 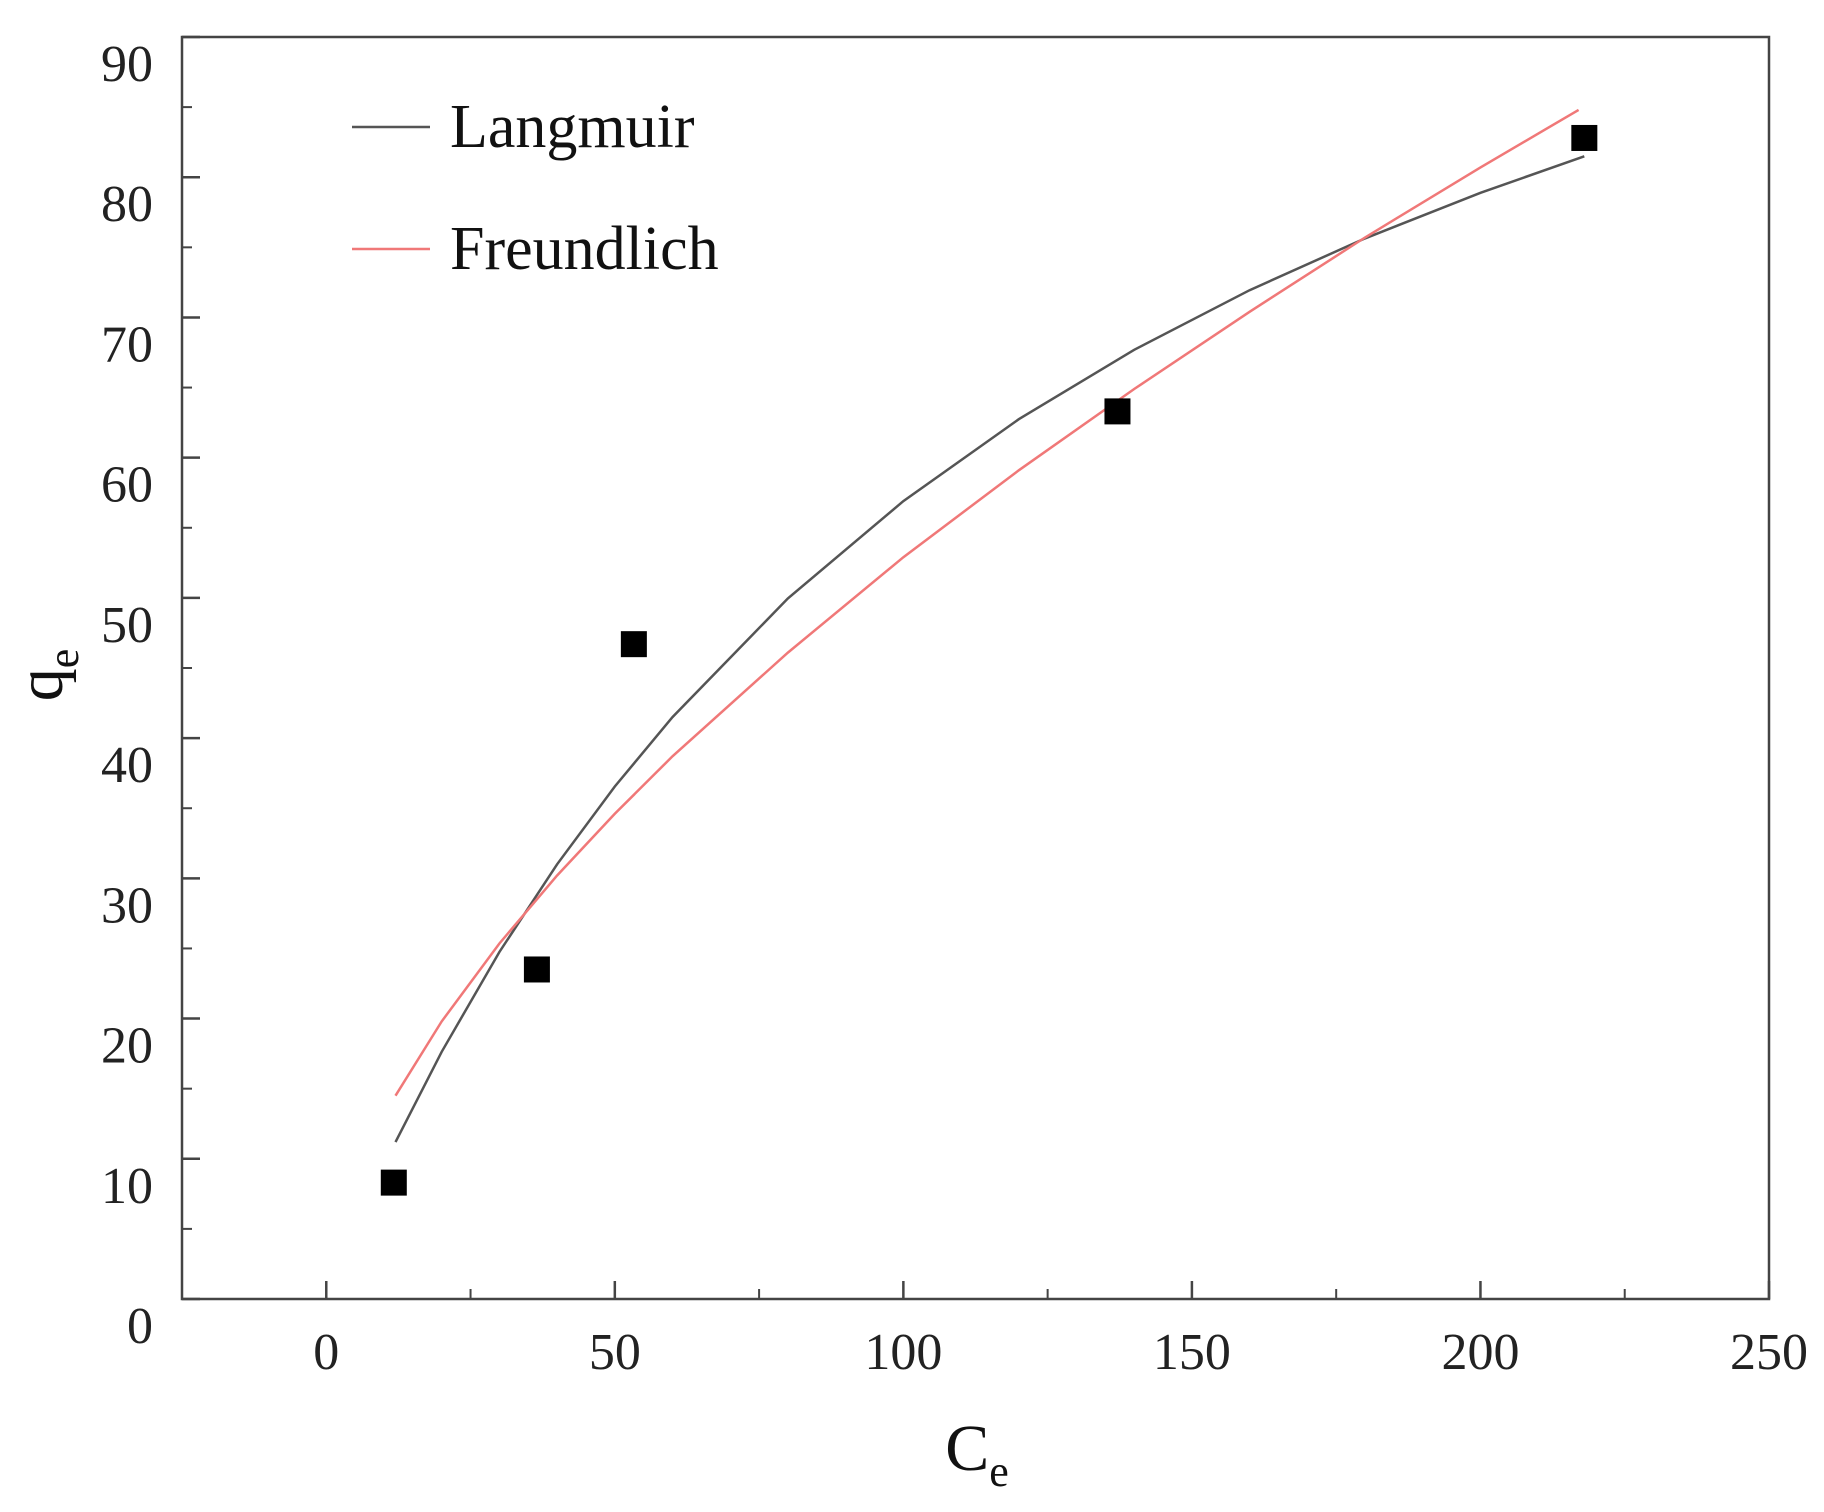 I want to click on legend-label: Freundlich, so click(x=584, y=249).